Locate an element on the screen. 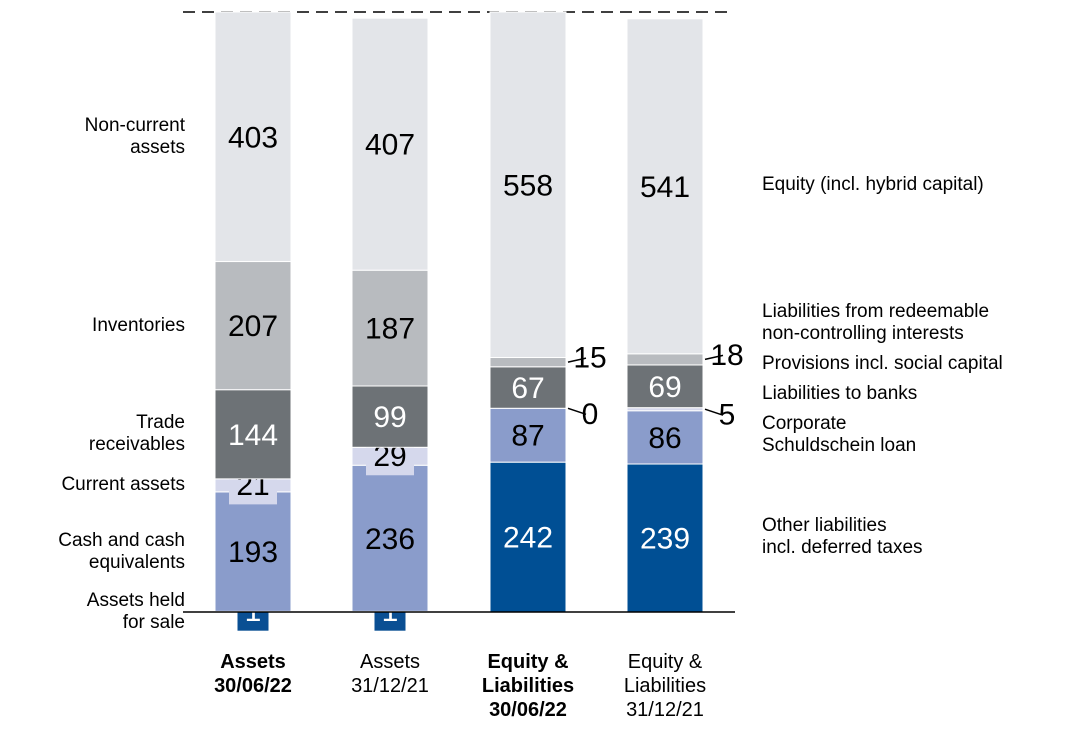  value-label: 86 is located at coordinates (664, 438).